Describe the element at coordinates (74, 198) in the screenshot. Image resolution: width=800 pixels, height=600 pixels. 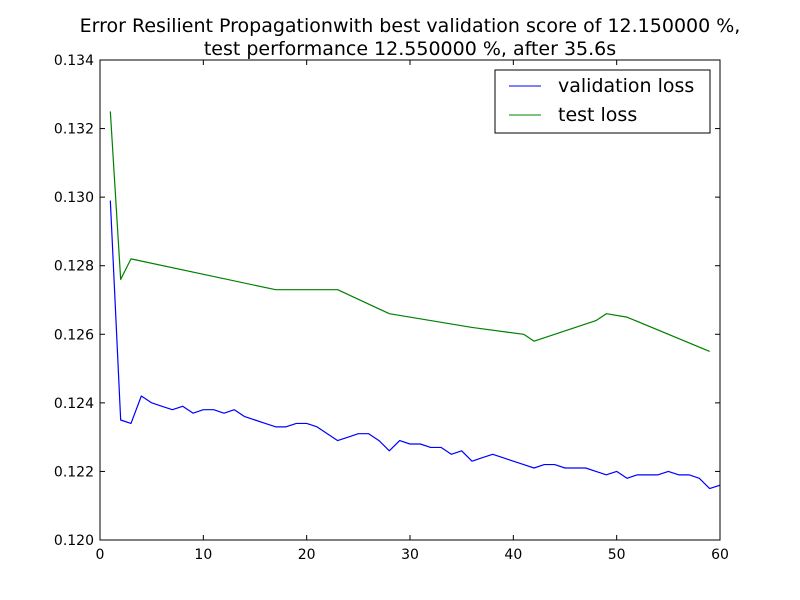
I see `y-tick-label: 0.130` at that location.